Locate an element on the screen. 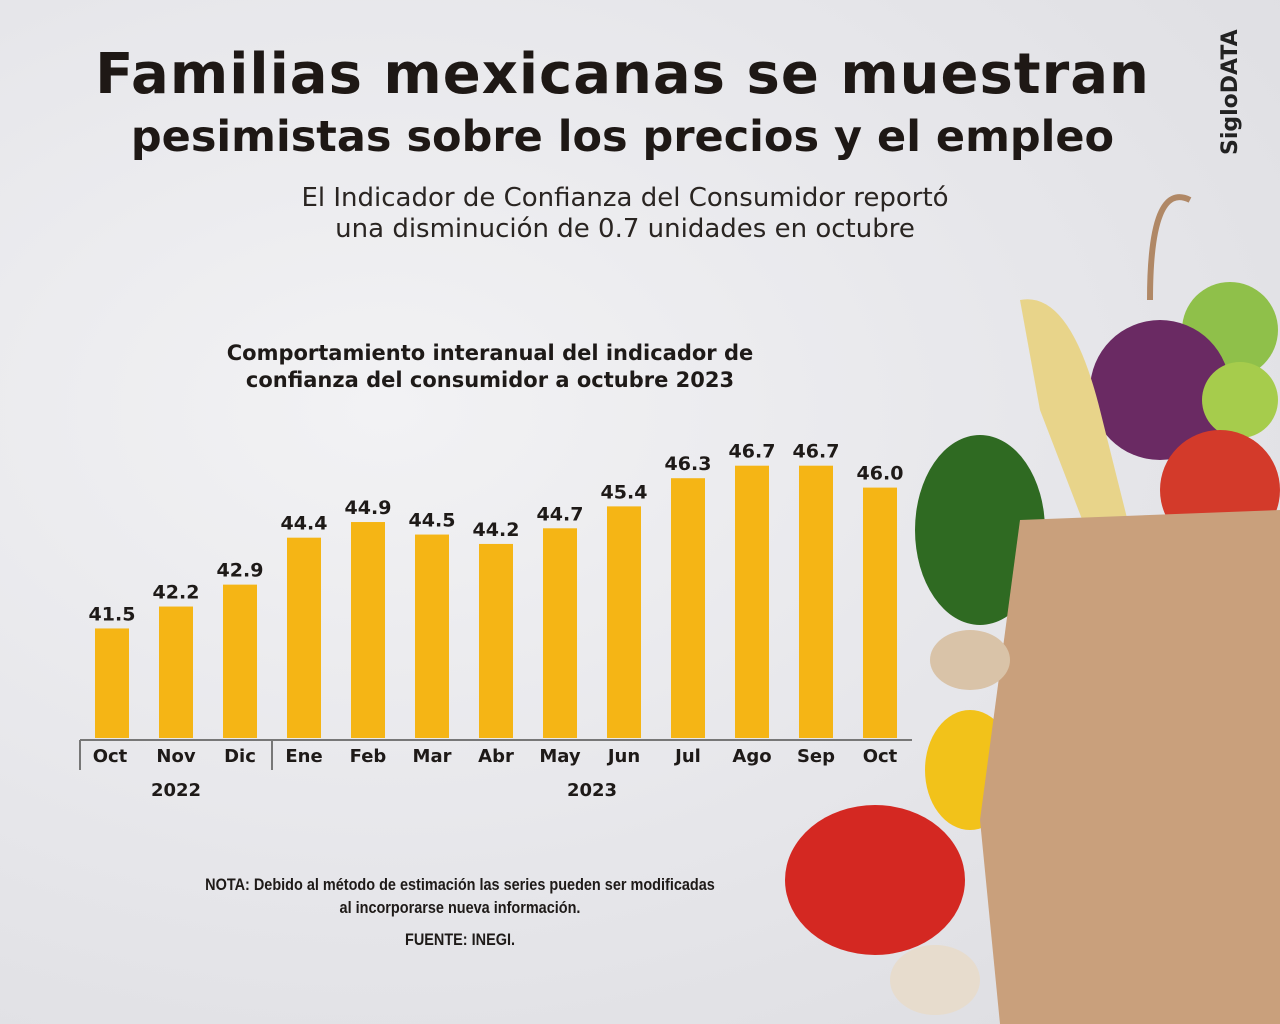 Image resolution: width=1280 pixels, height=1024 pixels. headline-line-1: Familias mexicanas se muestran is located at coordinates (622, 74).